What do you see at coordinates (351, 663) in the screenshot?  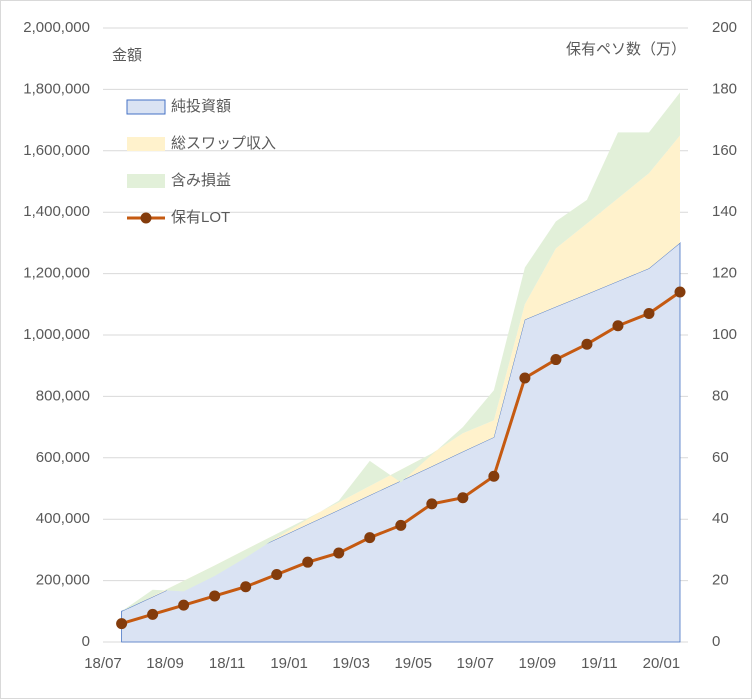 I see `x-tick-label: 19/03` at bounding box center [351, 663].